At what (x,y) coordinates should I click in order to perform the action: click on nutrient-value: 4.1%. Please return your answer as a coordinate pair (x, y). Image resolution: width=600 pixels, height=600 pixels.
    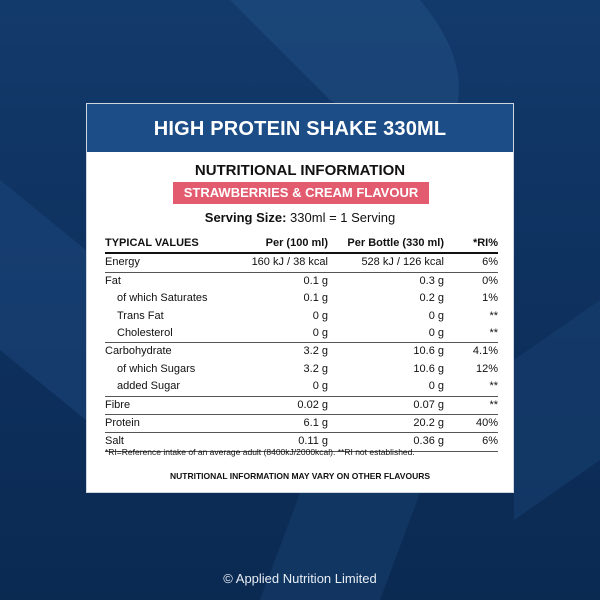
    Looking at the image, I should click on (485, 351).